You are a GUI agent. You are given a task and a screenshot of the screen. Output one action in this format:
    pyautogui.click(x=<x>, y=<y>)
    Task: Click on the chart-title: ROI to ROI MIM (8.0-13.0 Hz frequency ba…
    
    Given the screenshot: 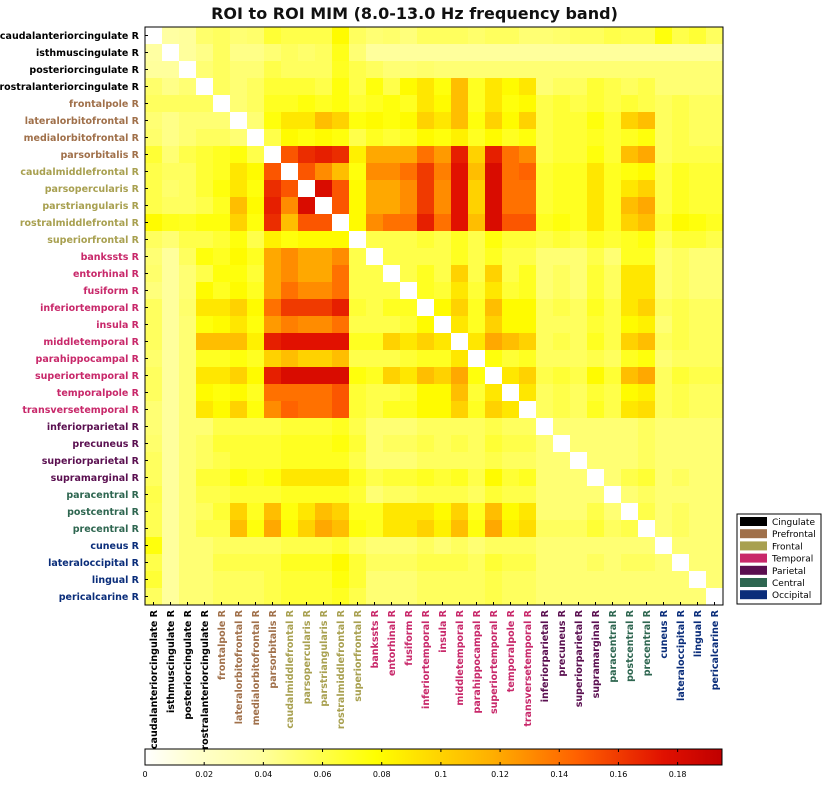 What is the action you would take?
    pyautogui.click(x=414, y=13)
    